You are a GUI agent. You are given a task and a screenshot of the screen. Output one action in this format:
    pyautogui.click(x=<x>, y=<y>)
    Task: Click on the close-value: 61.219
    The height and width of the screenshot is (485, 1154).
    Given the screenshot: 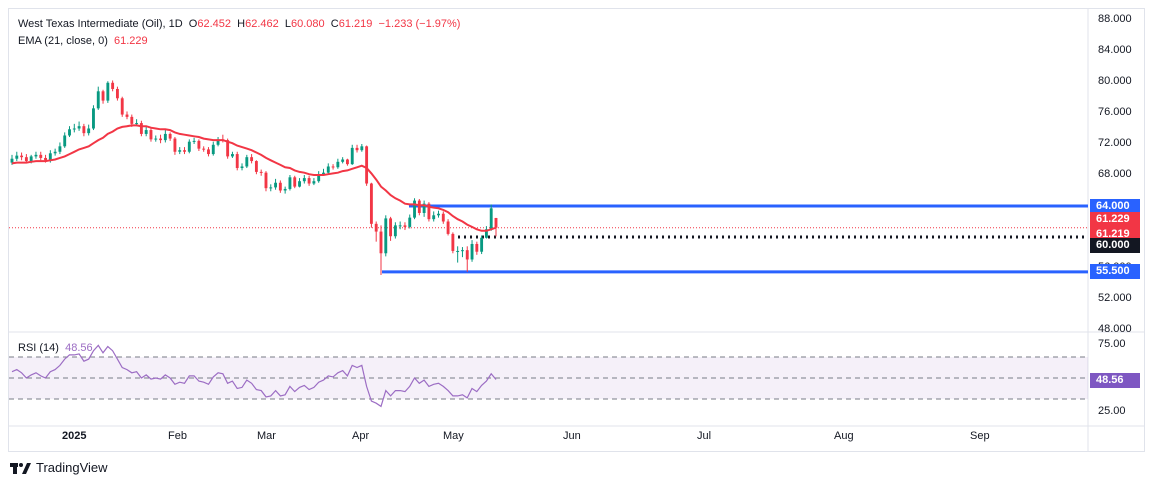 What is the action you would take?
    pyautogui.click(x=355, y=24)
    